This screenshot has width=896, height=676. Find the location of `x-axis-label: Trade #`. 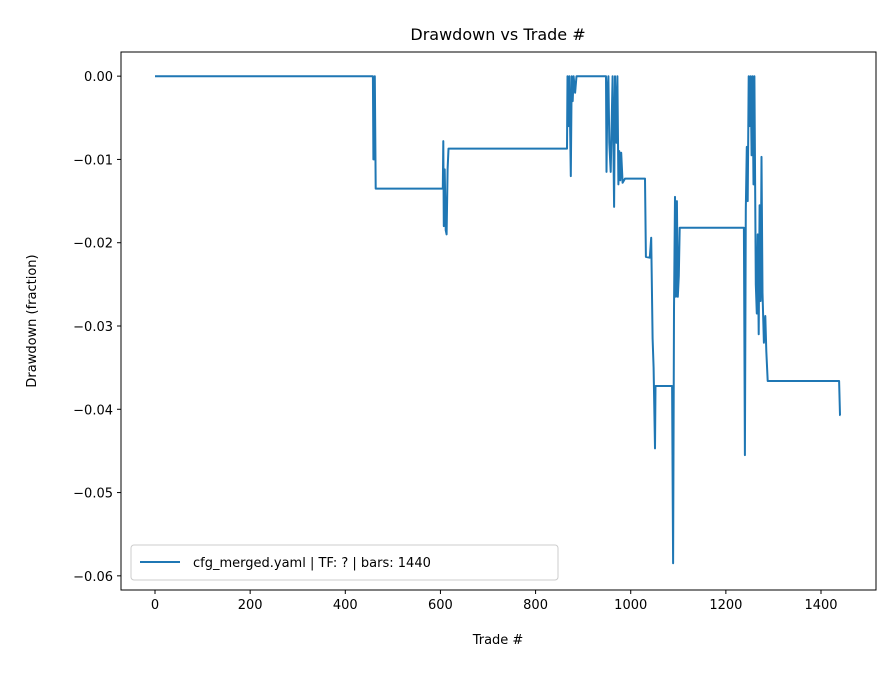

x-axis-label: Trade # is located at coordinates (498, 640).